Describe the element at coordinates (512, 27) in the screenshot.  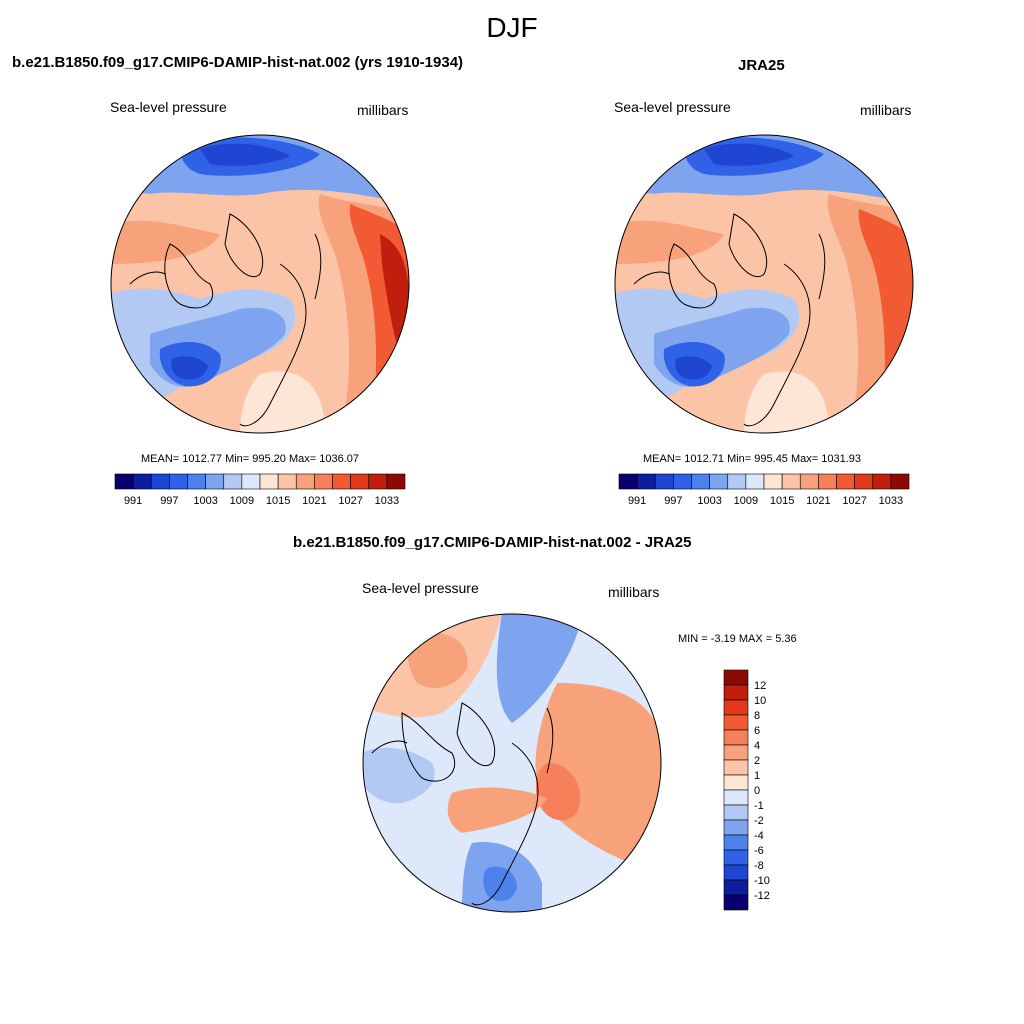
I see `figure-title: DJF` at that location.